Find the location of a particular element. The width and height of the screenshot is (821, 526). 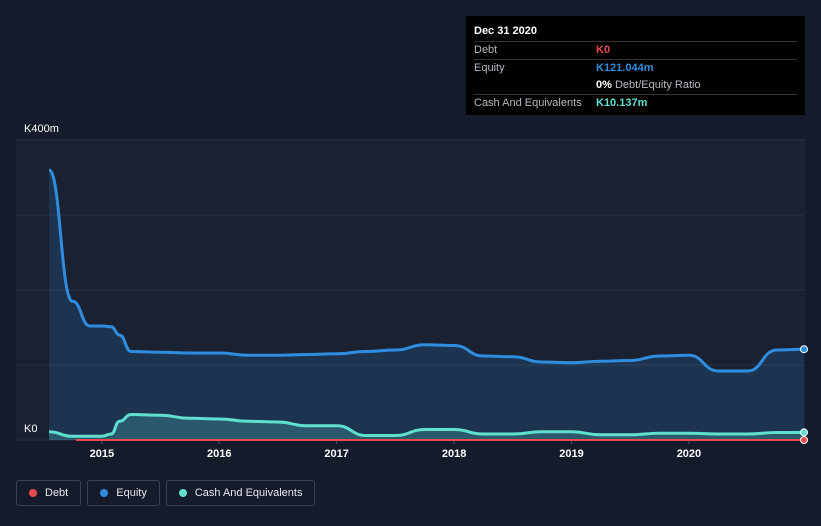

x-axis-labels: 2015 2016 2017 2018 2019 2020 is located at coordinates (396, 454).